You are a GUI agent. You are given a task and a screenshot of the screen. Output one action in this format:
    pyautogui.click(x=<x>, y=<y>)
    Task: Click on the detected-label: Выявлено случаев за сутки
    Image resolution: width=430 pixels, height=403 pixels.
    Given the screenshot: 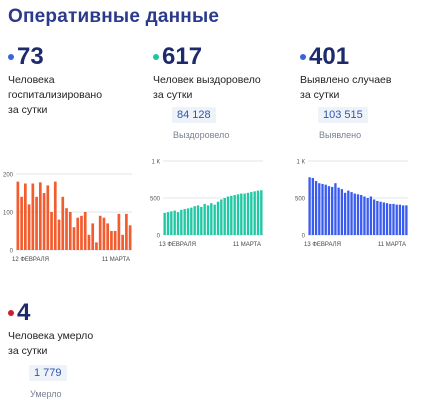 What is the action you would take?
    pyautogui.click(x=346, y=87)
    